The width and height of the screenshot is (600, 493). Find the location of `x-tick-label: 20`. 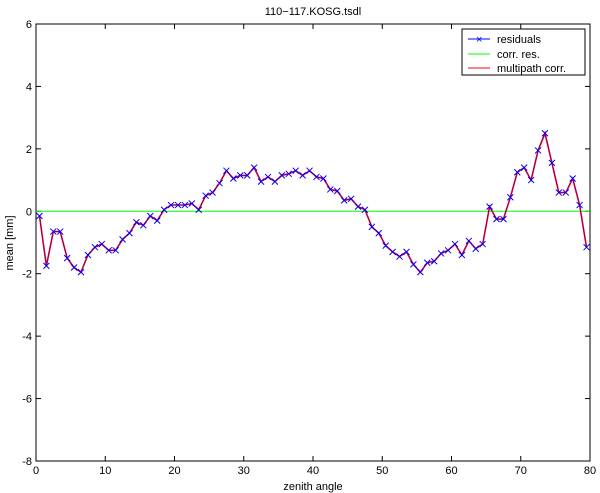

x-tick-label: 20 is located at coordinates (174, 471).